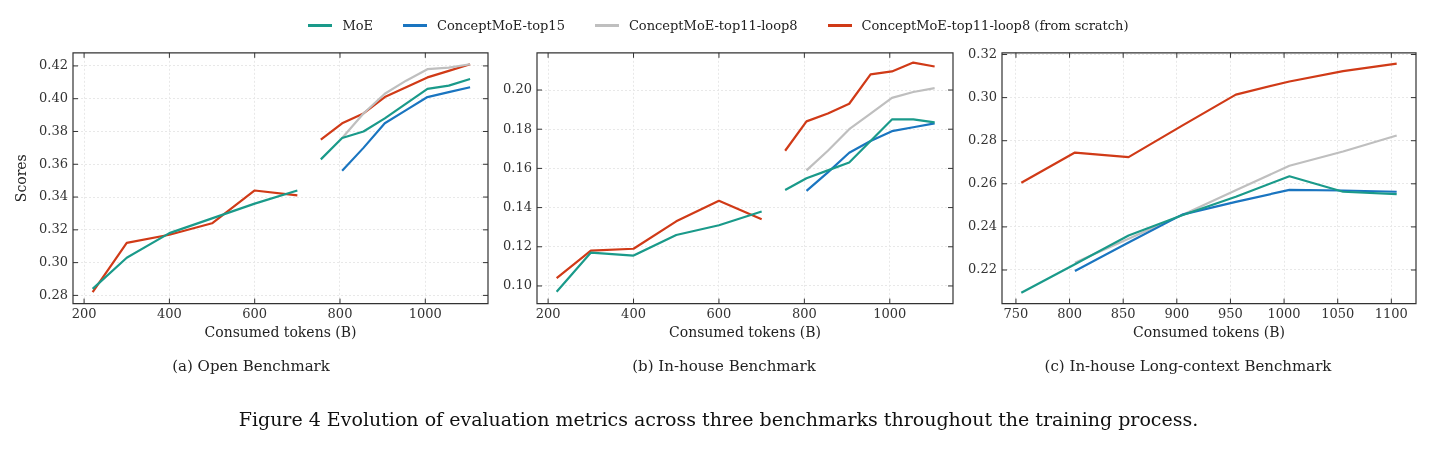 The width and height of the screenshot is (1437, 452). What do you see at coordinates (517, 167) in the screenshot?
I see `y-tick-label: 0.16` at bounding box center [517, 167].